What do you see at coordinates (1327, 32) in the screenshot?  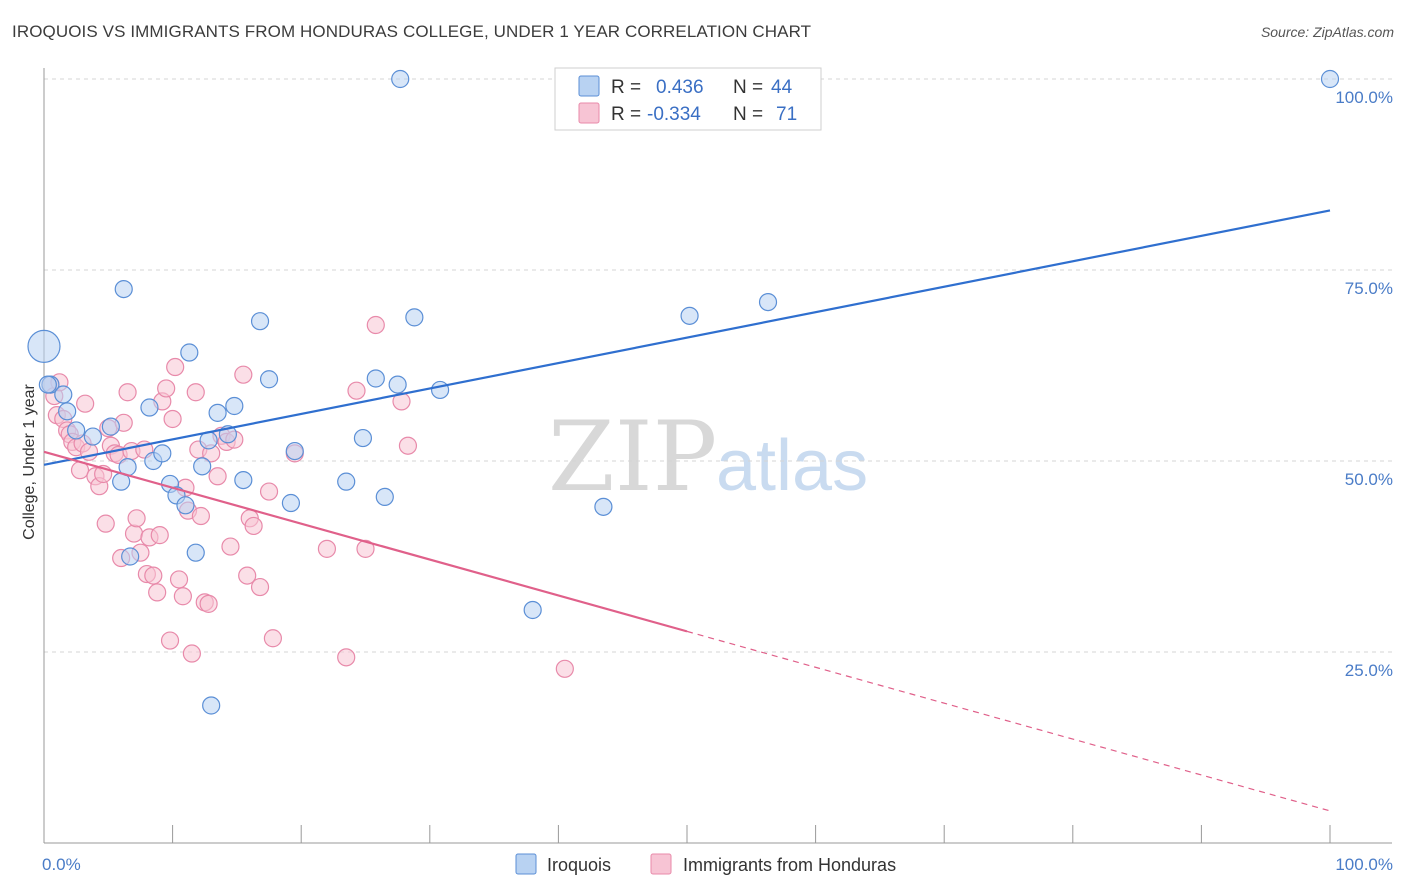 I see `source-label: Source: ZipAtlas.com` at bounding box center [1327, 32].